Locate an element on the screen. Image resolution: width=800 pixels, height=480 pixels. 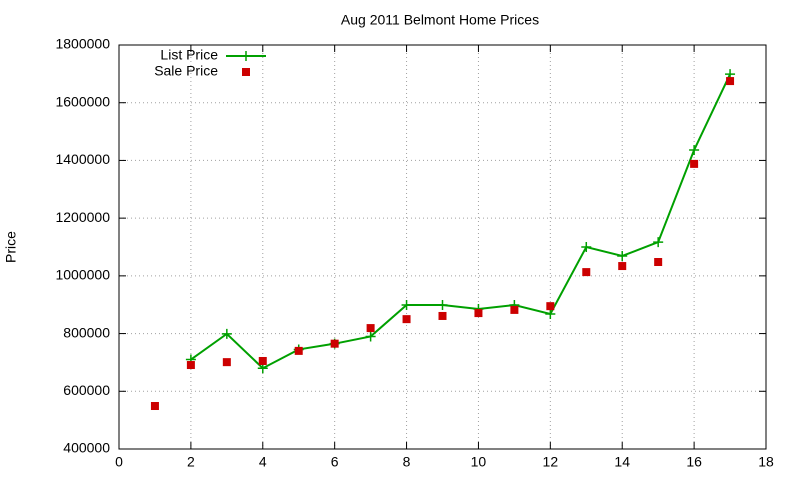
x-tick-label: 8 is located at coordinates (407, 462).